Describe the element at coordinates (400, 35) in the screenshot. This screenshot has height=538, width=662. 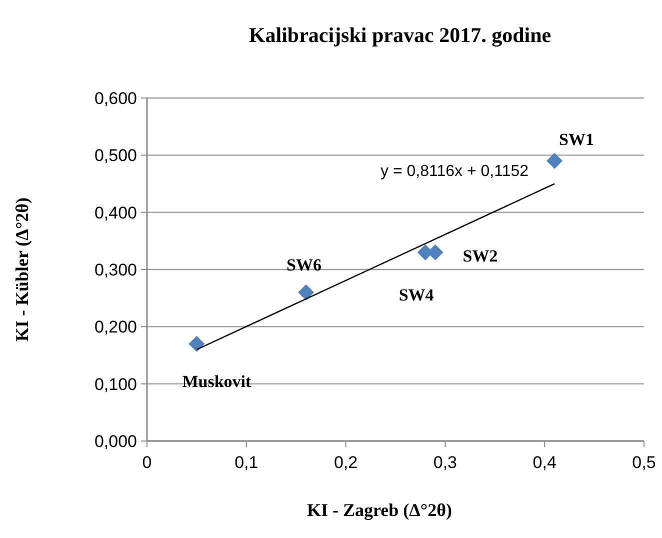
I see `chart-title: Kalibracijski pravac 2017. godine` at that location.